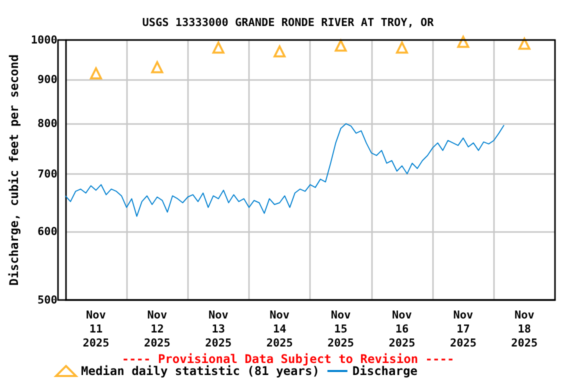 This screenshot has width=576, height=384. Describe the element at coordinates (341, 329) in the screenshot. I see `x-tick-label: Nov 15 2025` at that location.